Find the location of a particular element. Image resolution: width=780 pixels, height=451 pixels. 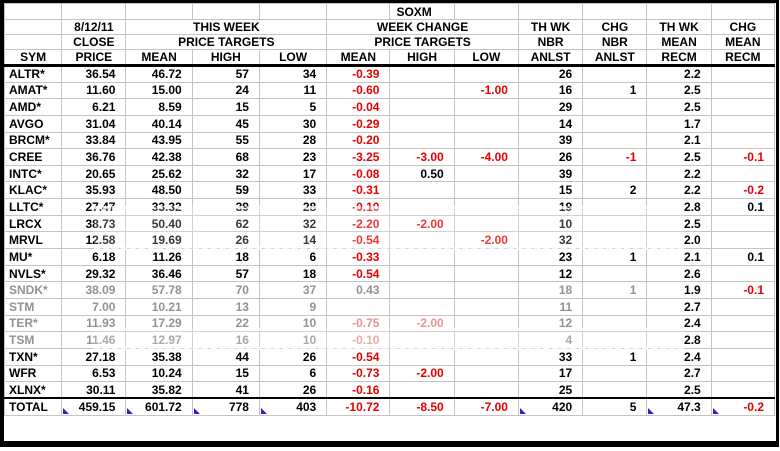

cell-mean_chg: -0.31 is located at coordinates (358, 190).